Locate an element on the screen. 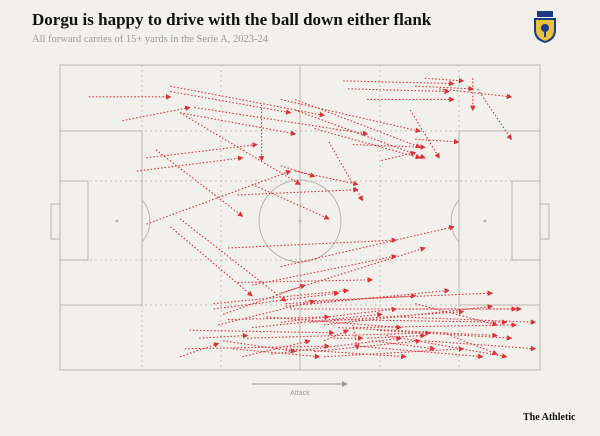 The height and width of the screenshot is (436, 600). lecce-crest-icon is located at coordinates (545, 27).